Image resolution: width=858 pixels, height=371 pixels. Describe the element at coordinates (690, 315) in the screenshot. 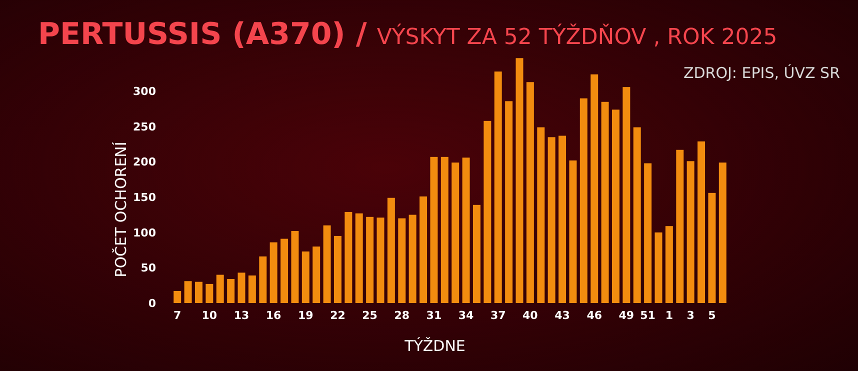

I see `x-tick-label: 3` at that location.